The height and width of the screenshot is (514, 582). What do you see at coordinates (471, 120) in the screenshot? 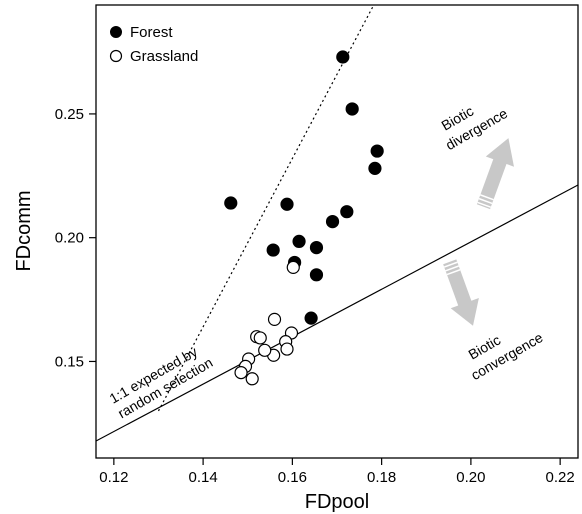
I see `annotation-biotic-divergence: Biotic divergence` at bounding box center [471, 120].